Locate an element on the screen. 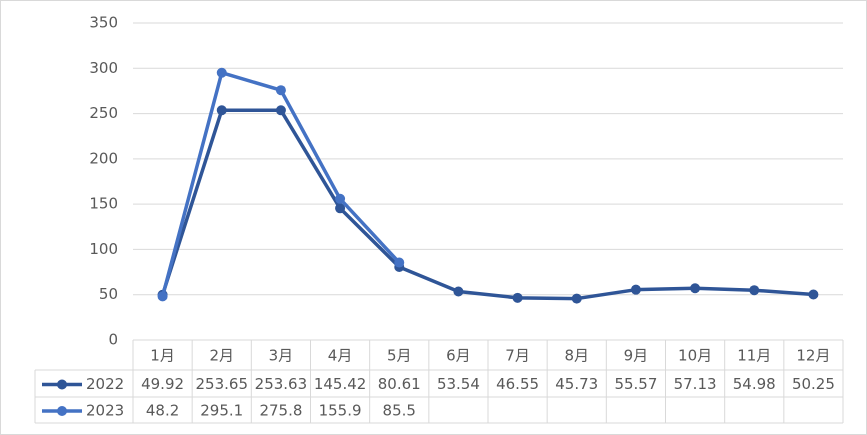 Image resolution: width=867 pixels, height=435 pixels. x-tick-label: 2月 is located at coordinates (221, 356).